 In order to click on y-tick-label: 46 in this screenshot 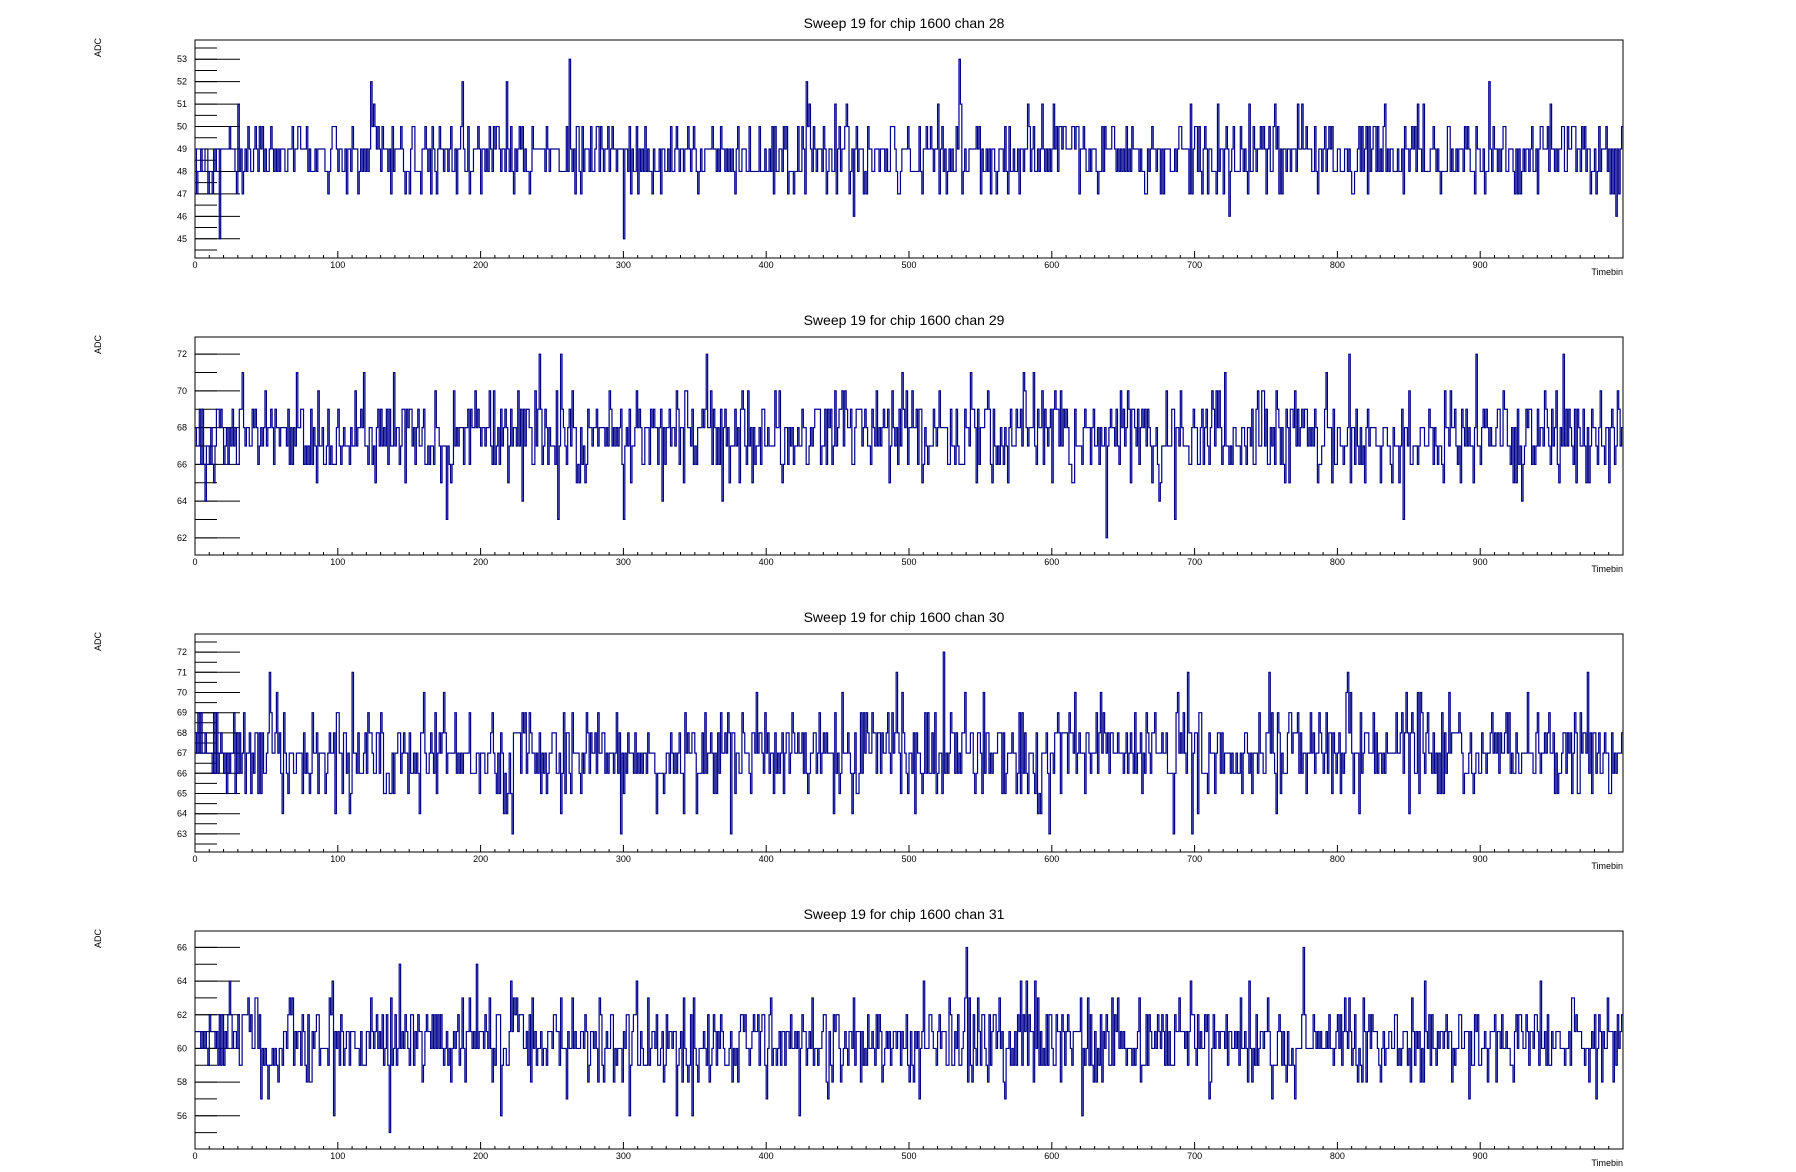, I will do `click(182, 216)`.